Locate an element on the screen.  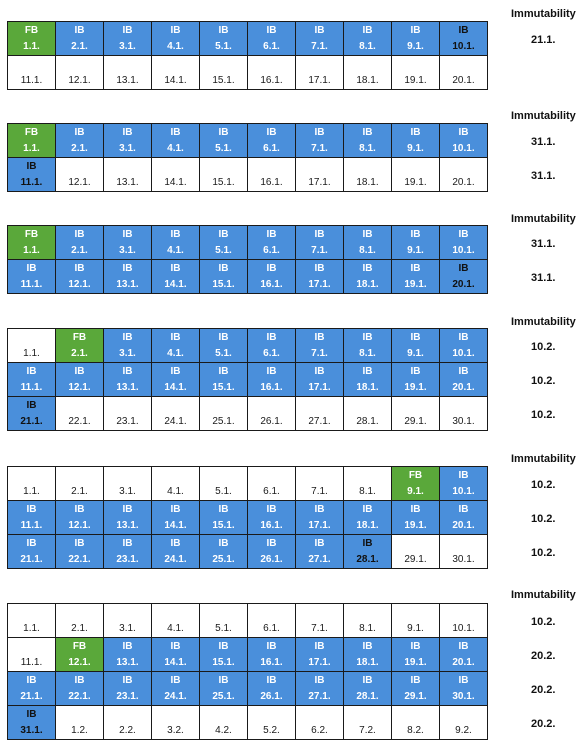
day-date: 18.1. is located at coordinates (367, 387).